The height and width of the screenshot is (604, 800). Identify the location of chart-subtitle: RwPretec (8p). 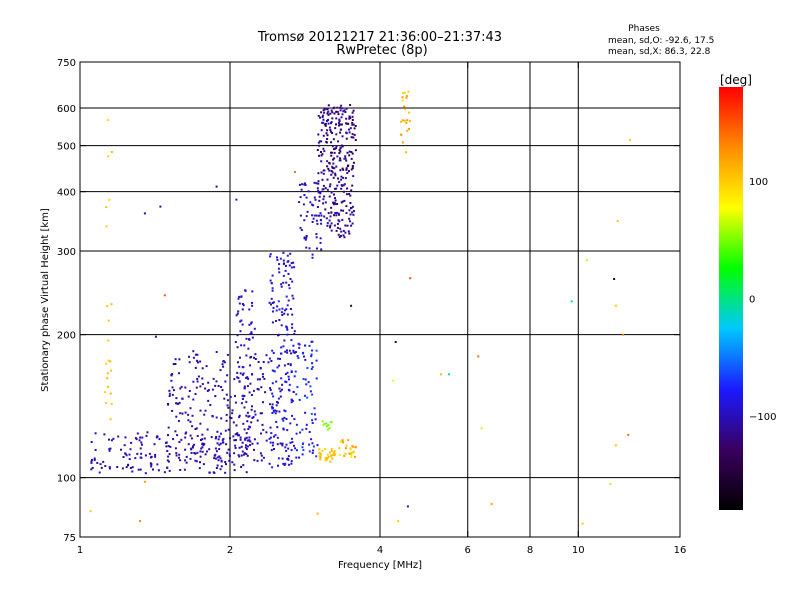
(381, 50).